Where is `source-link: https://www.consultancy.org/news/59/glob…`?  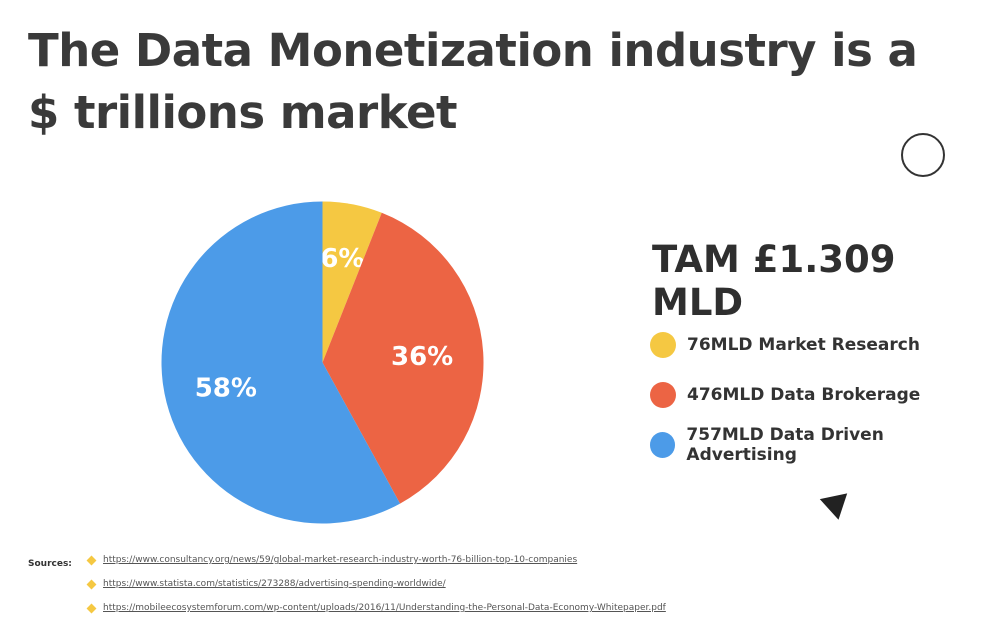
source-link: https://www.consultancy.org/news/59/glob… is located at coordinates (340, 560).